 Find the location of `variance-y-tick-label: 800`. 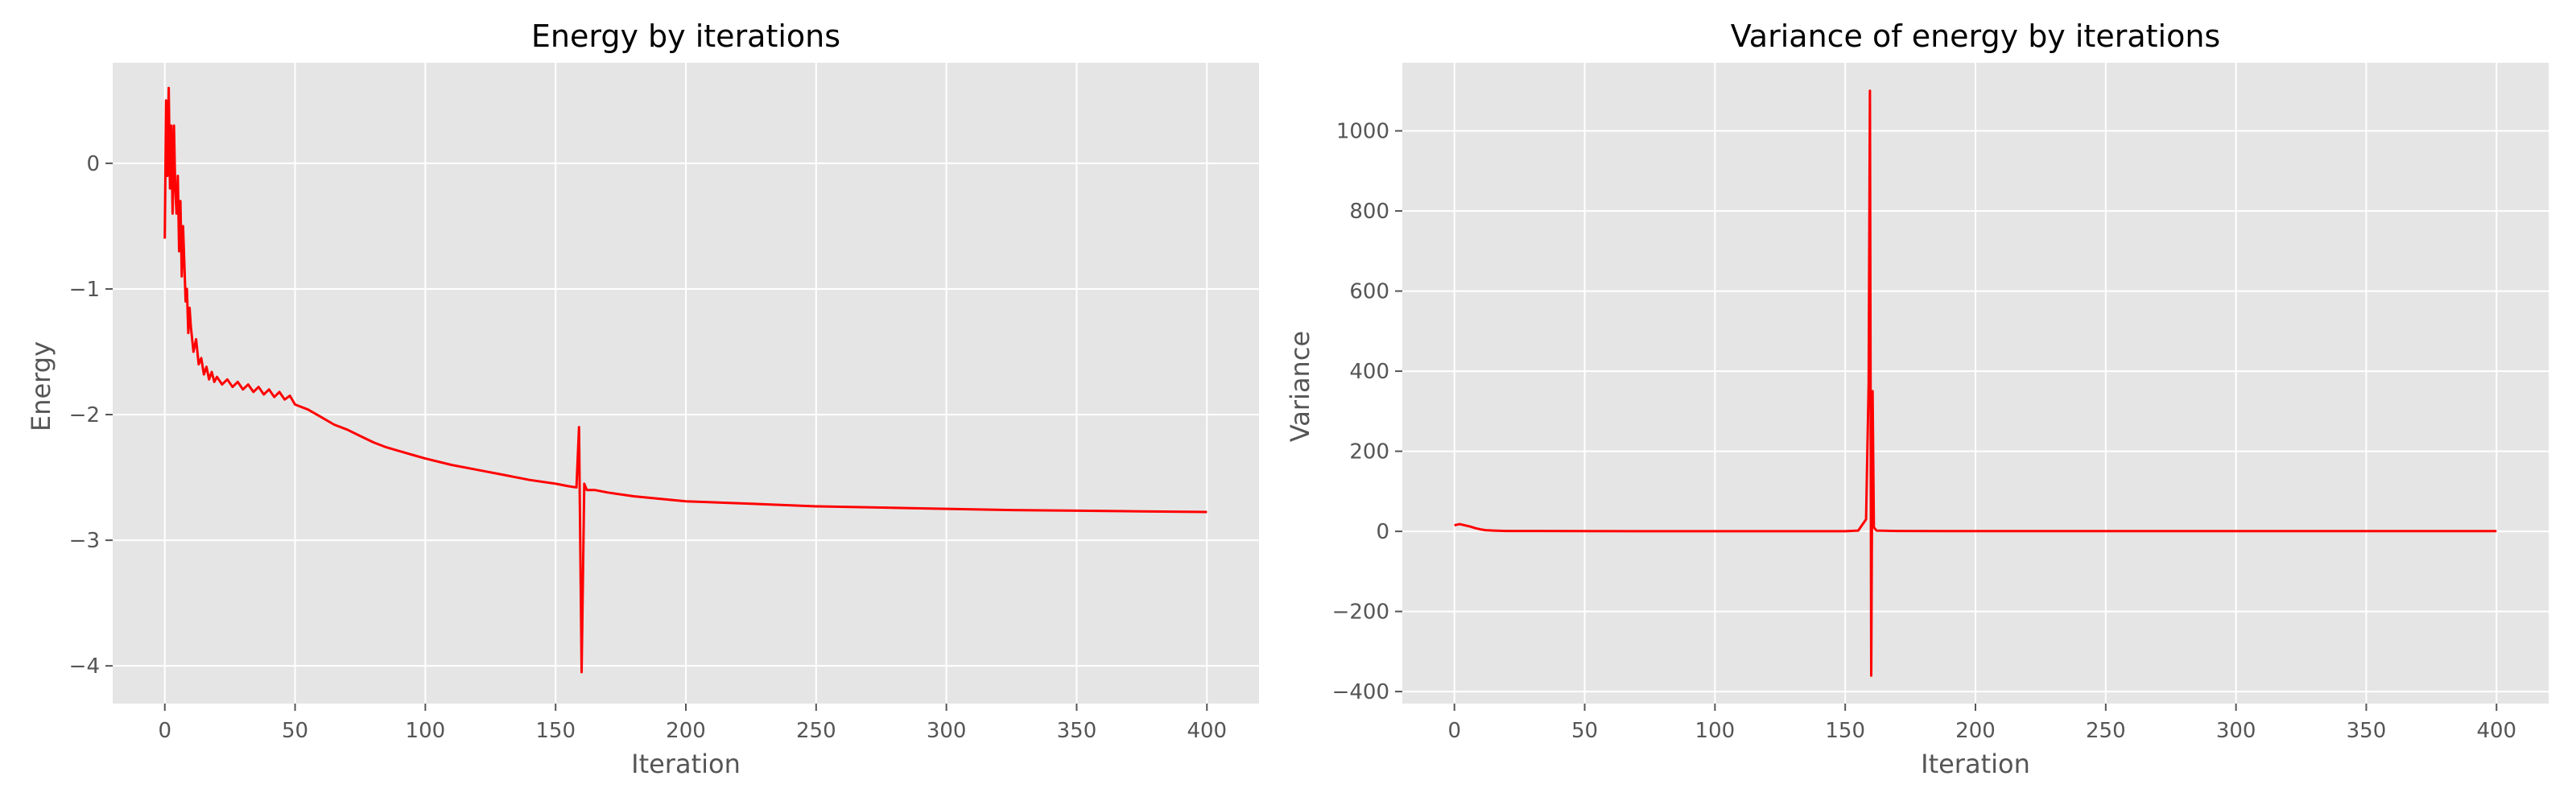

variance-y-tick-label: 800 is located at coordinates (1369, 212).